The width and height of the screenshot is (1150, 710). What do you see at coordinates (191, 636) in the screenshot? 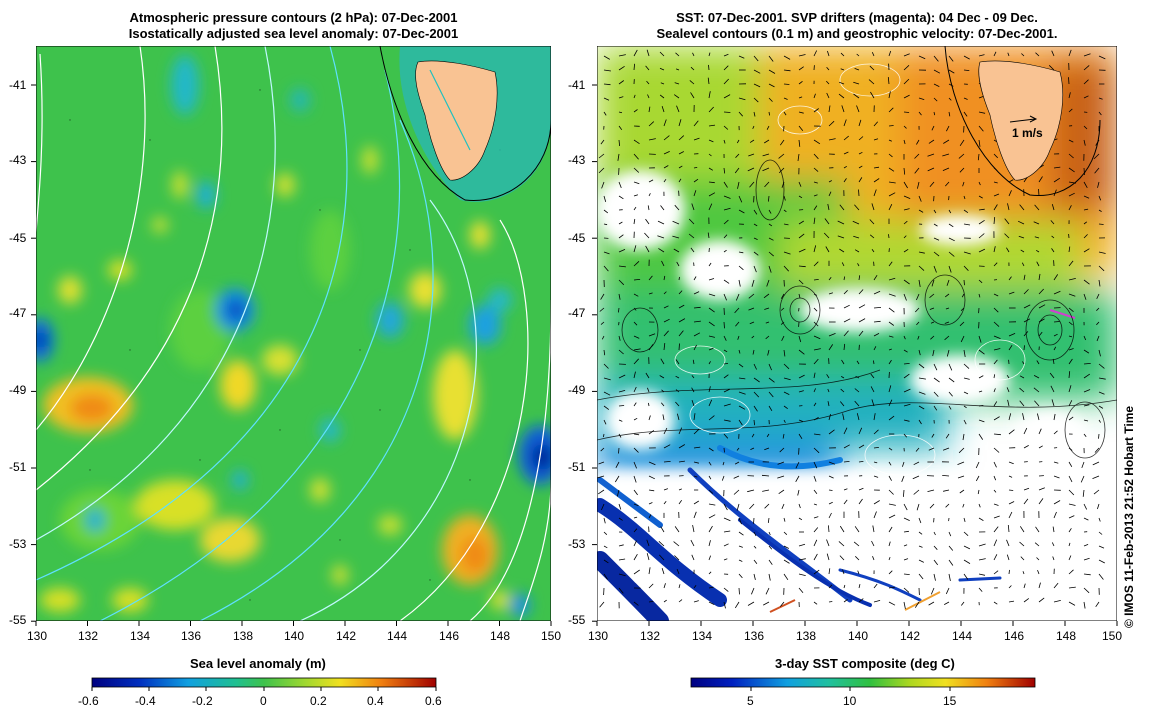
I see `x-tick-label: 136` at bounding box center [191, 636].